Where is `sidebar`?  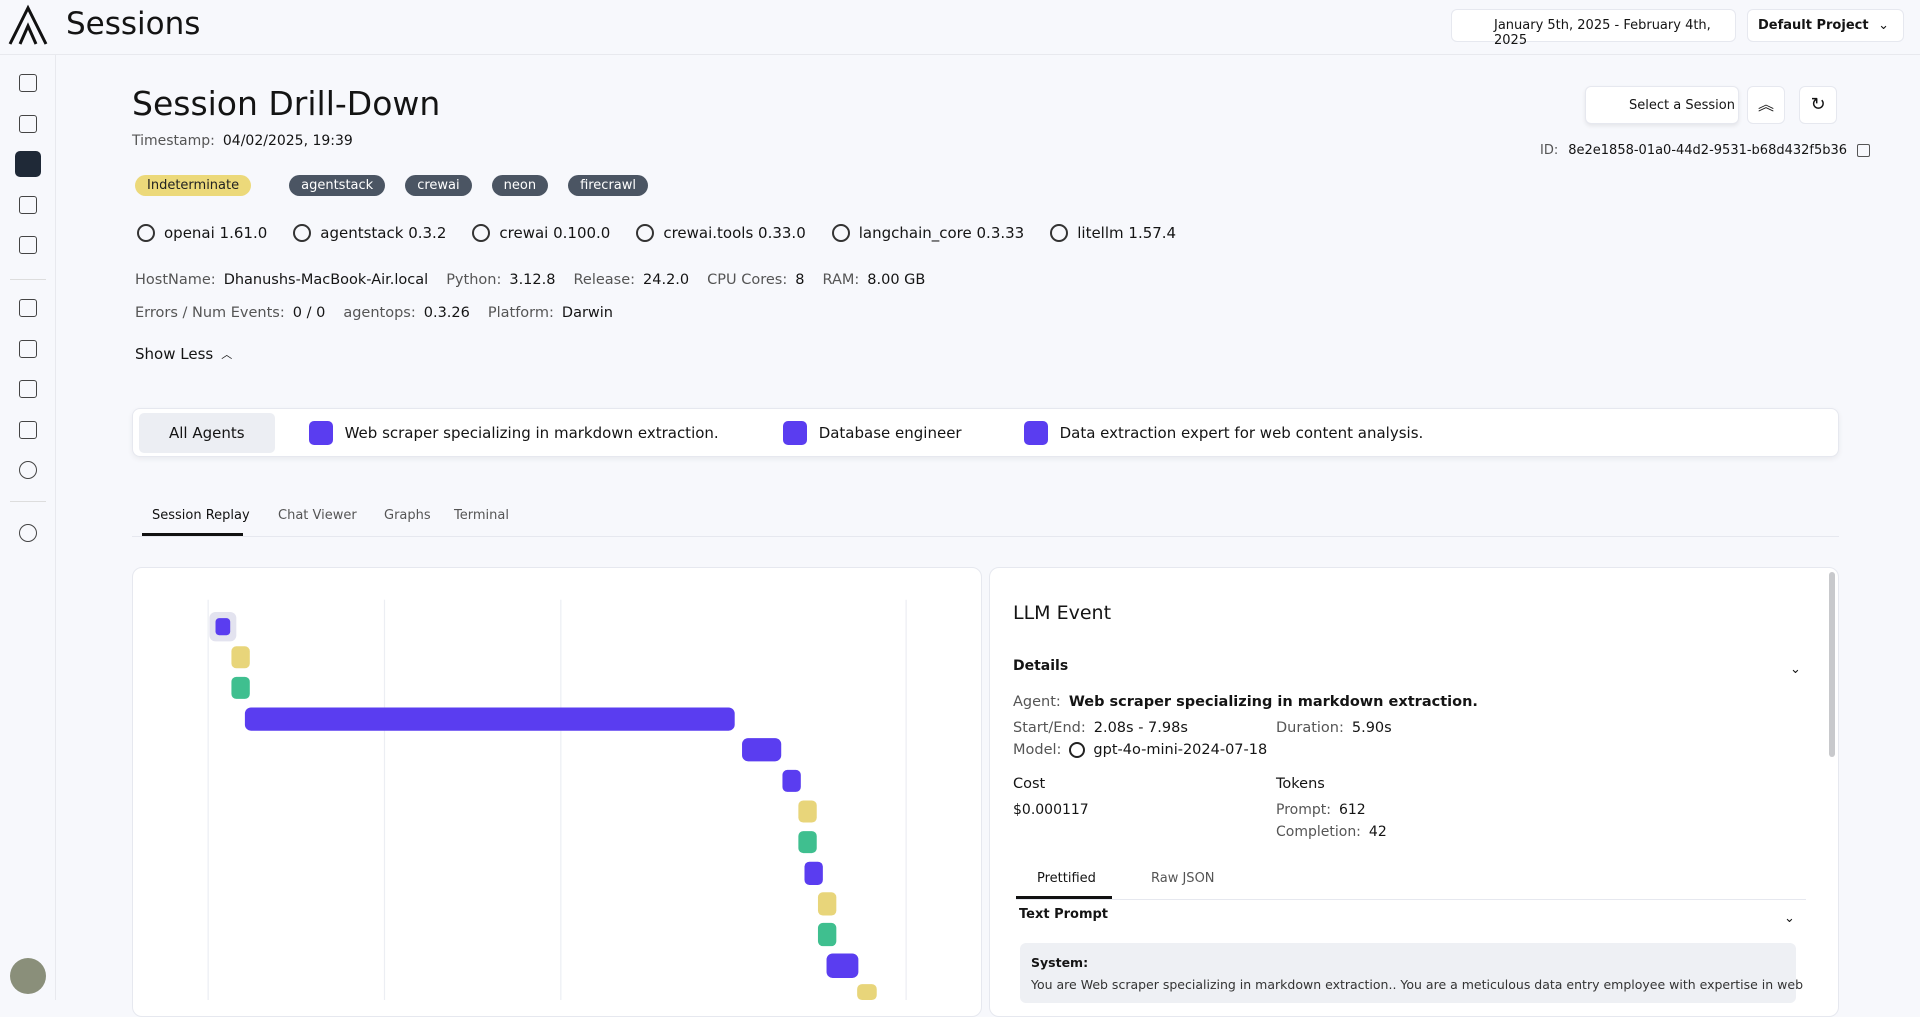
sidebar is located at coordinates (28, 527).